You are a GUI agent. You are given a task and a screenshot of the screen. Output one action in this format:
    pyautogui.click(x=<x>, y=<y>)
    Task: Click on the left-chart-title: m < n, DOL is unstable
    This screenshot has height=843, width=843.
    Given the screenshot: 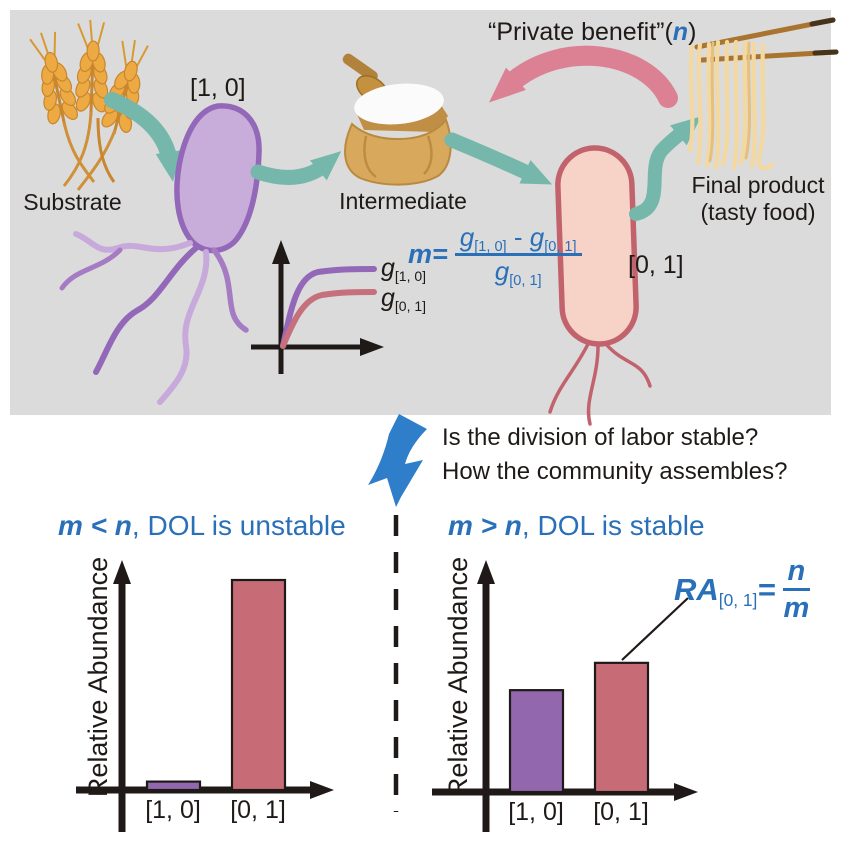 What is the action you would take?
    pyautogui.click(x=202, y=526)
    